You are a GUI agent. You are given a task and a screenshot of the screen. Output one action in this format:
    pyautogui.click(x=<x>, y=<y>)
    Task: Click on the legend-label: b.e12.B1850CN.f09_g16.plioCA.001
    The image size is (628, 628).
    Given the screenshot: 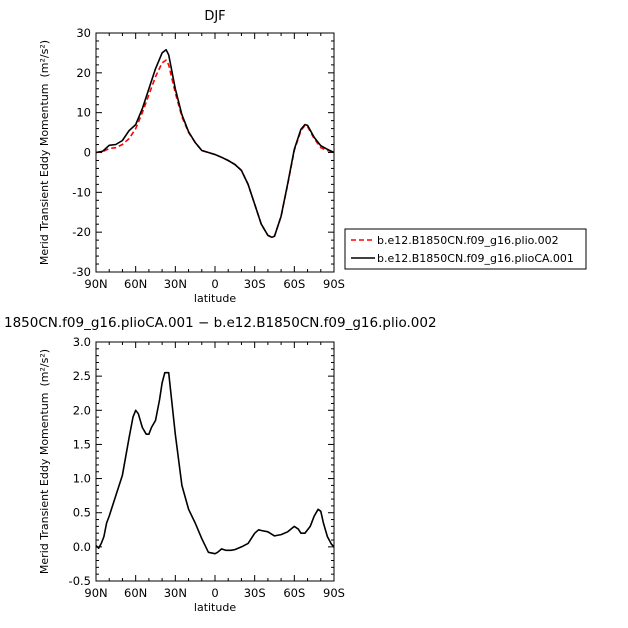 What is the action you would take?
    pyautogui.click(x=475, y=258)
    